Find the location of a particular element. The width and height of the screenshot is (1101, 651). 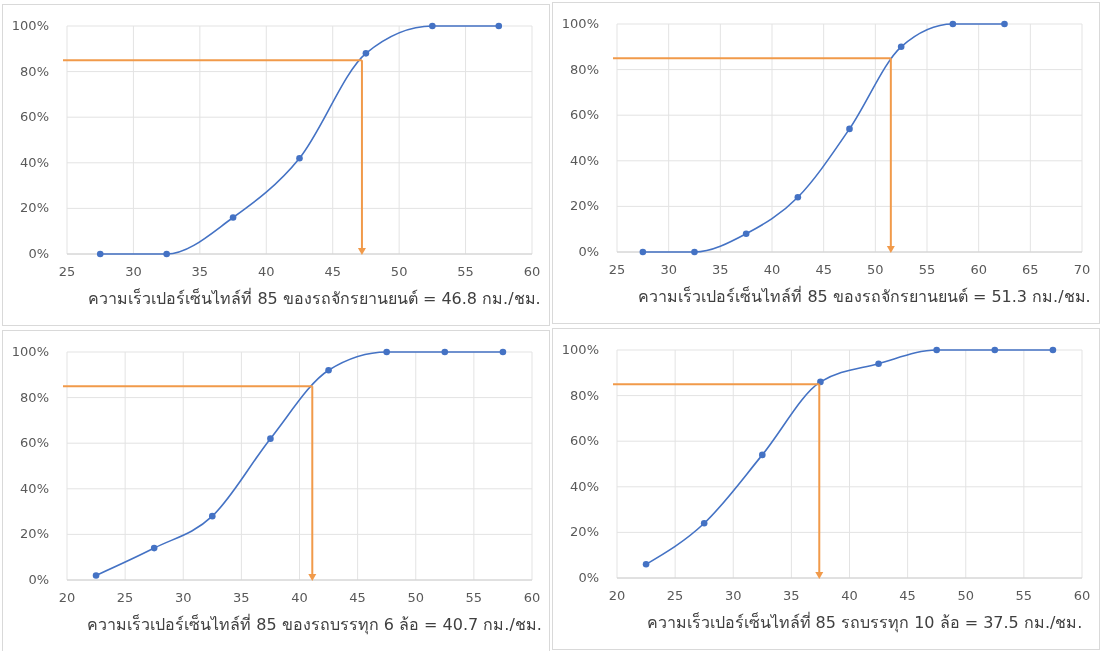

x-tick-label: 70 is located at coordinates (1082, 269).